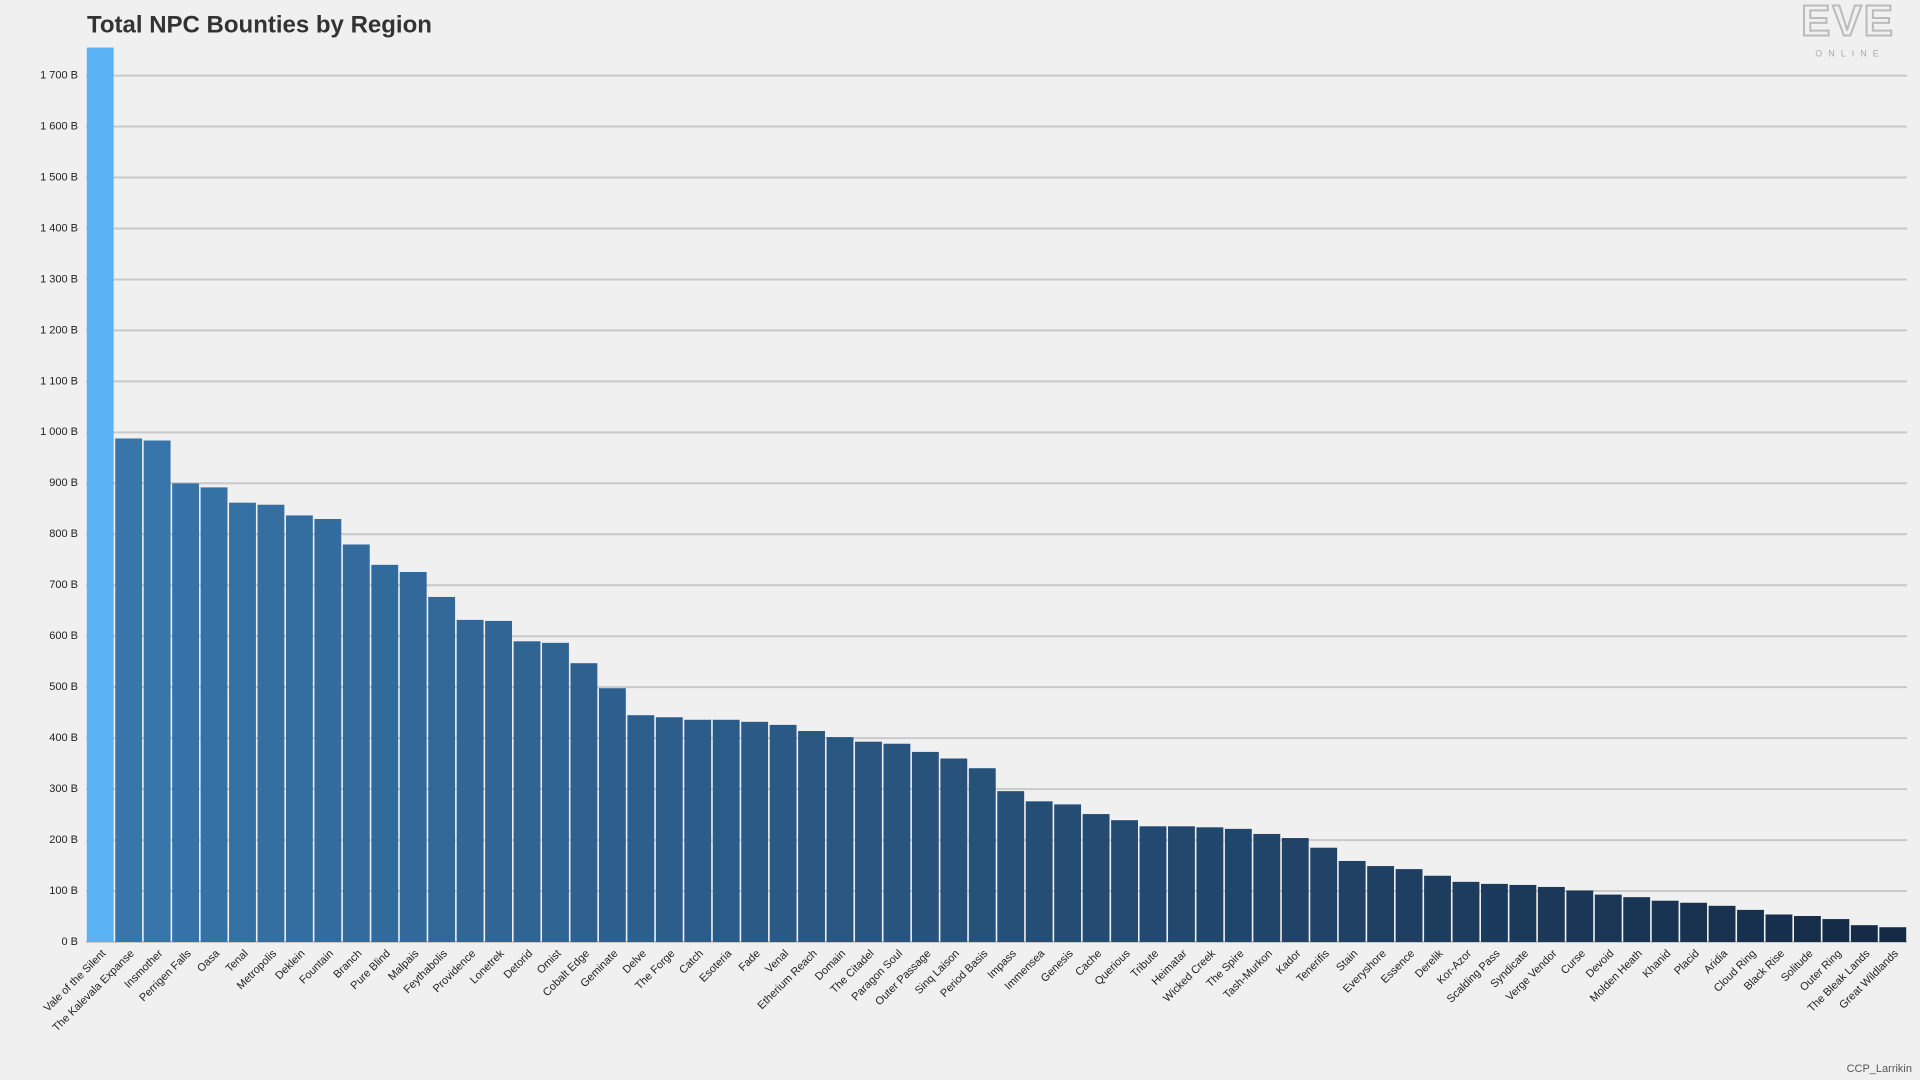 This screenshot has width=1920, height=1080. What do you see at coordinates (1532, 975) in the screenshot?
I see `x-tick-label: Verge Vendor` at bounding box center [1532, 975].